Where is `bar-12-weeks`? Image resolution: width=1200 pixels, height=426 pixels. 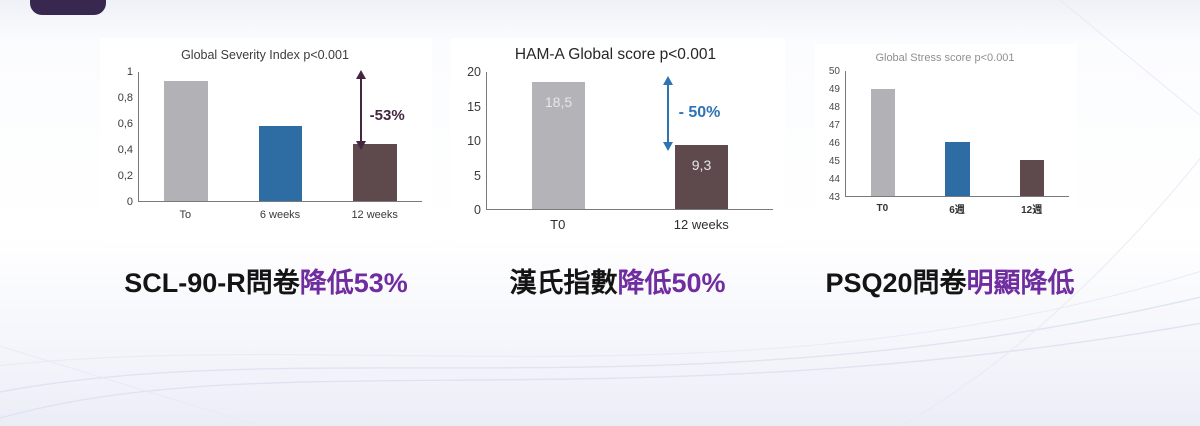 bar-12-weeks is located at coordinates (375, 172).